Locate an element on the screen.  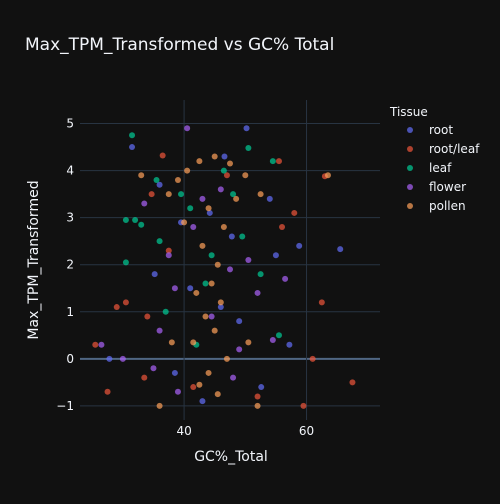
x-tick-label: 40 is located at coordinates (183, 431).